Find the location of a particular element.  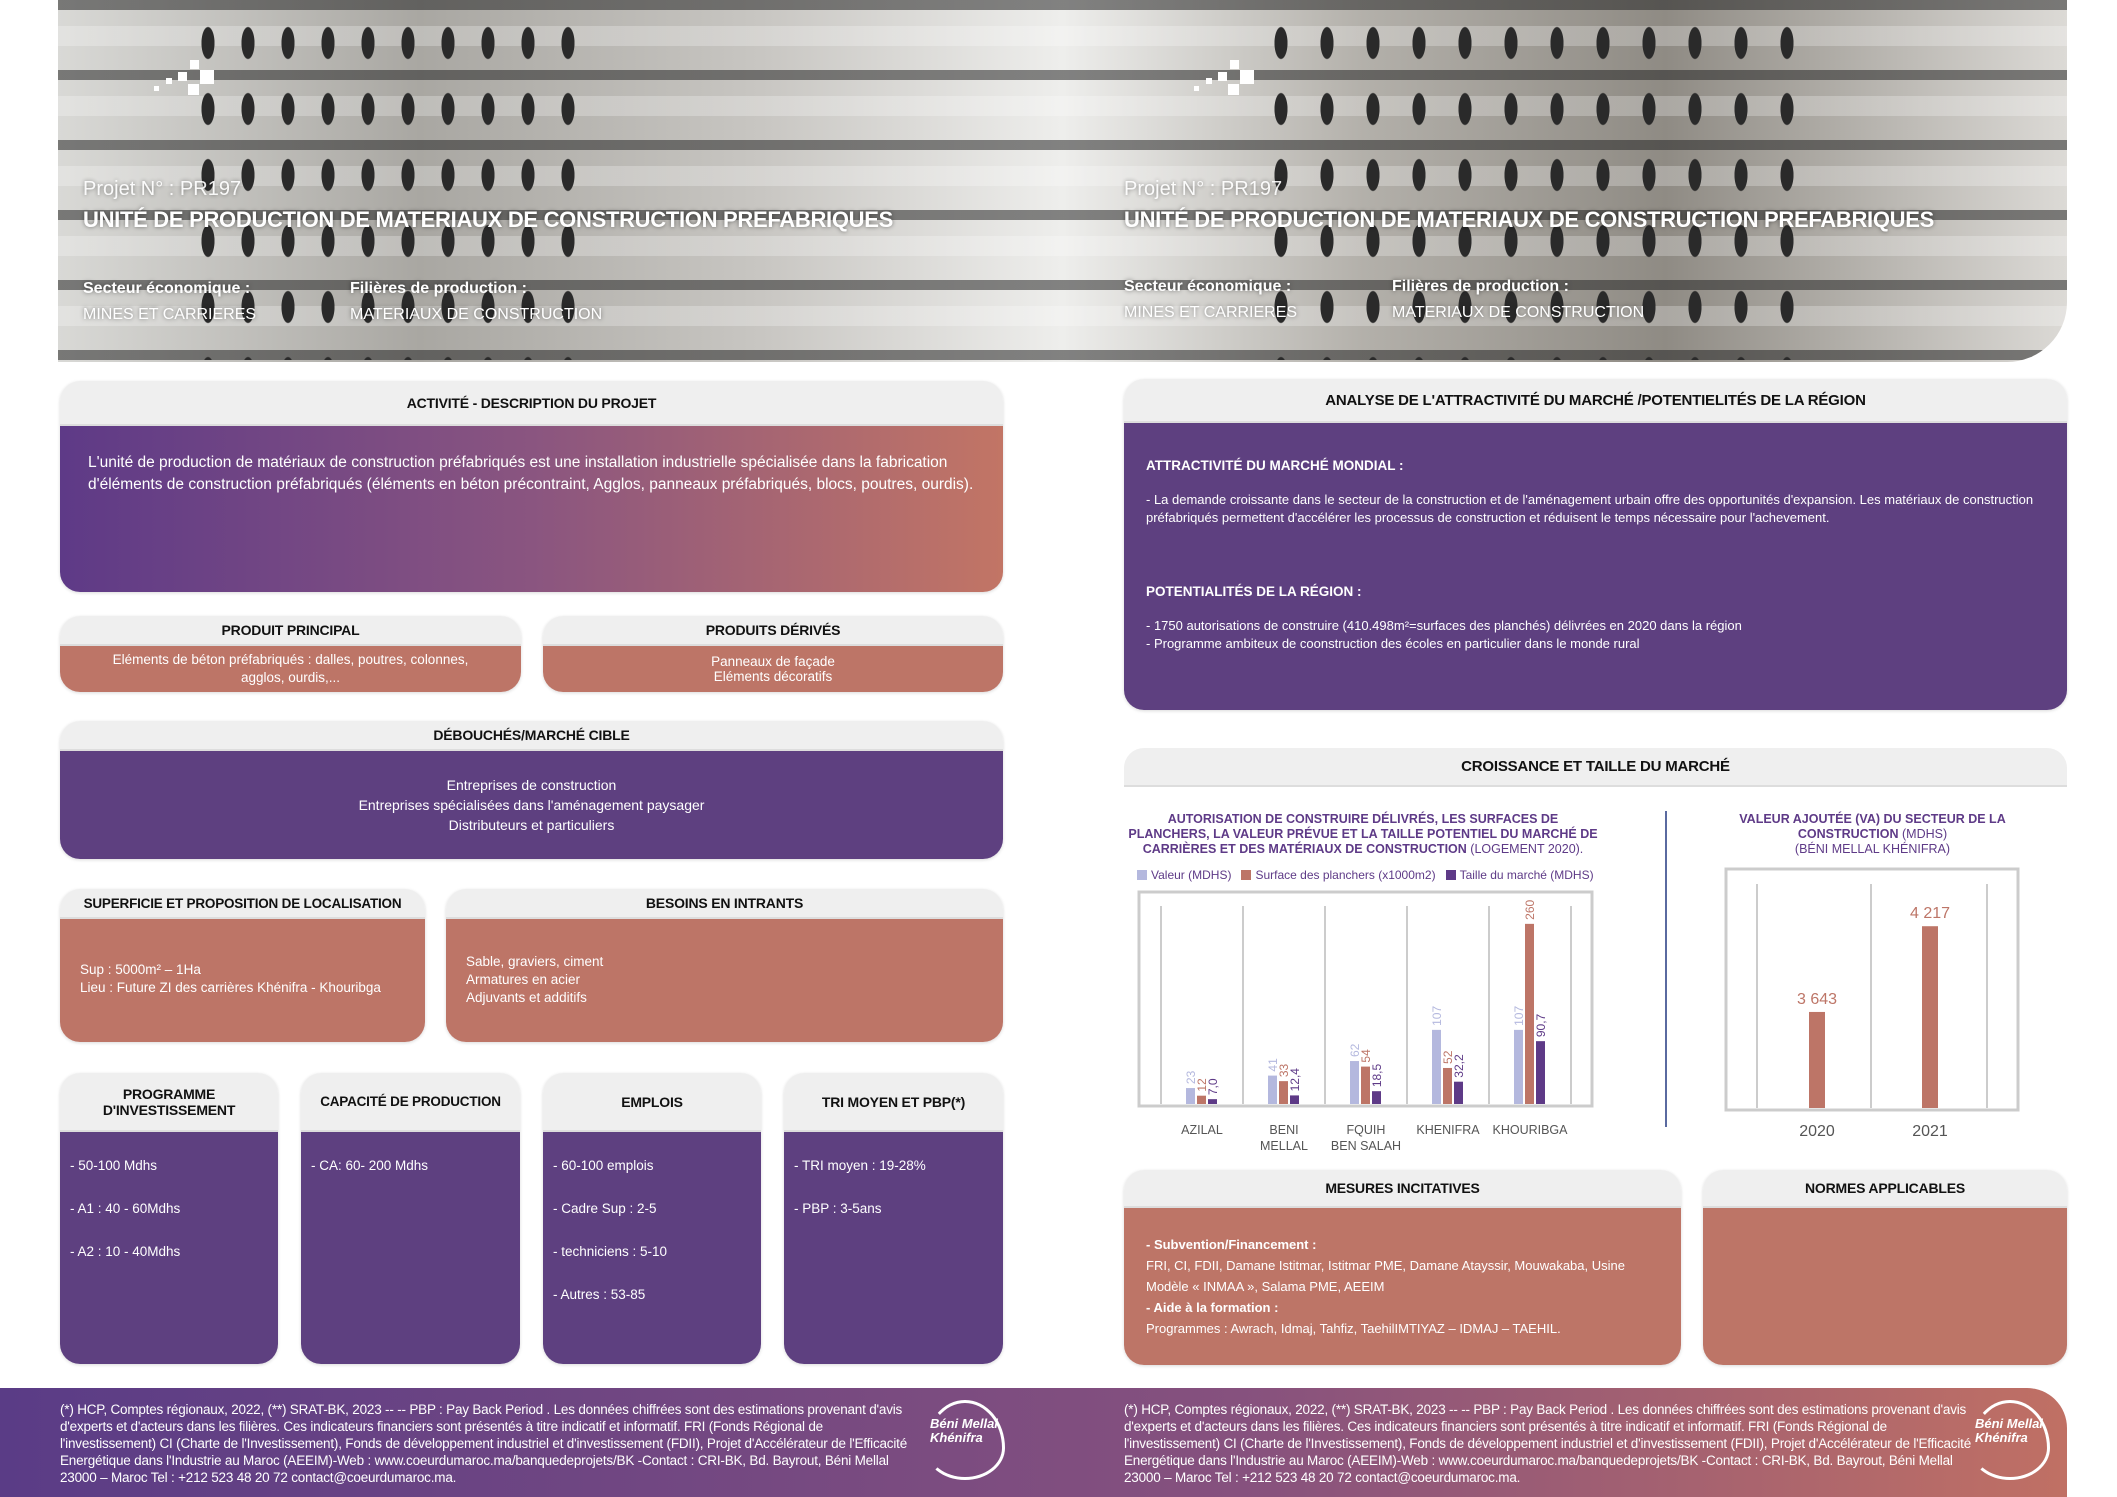

category-label: FQUIH is located at coordinates (1366, 1130).